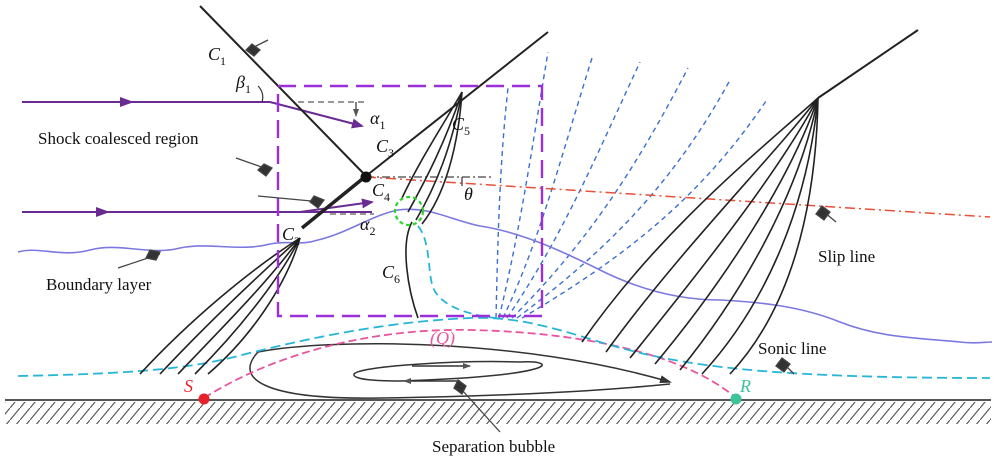  What do you see at coordinates (188, 386) in the screenshot?
I see `label-s: S` at bounding box center [188, 386].